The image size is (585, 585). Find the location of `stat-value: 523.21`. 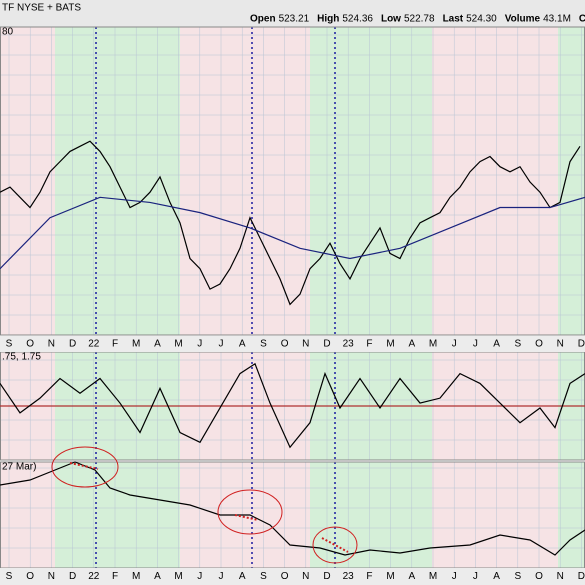

stat-value: 523.21 is located at coordinates (294, 19).